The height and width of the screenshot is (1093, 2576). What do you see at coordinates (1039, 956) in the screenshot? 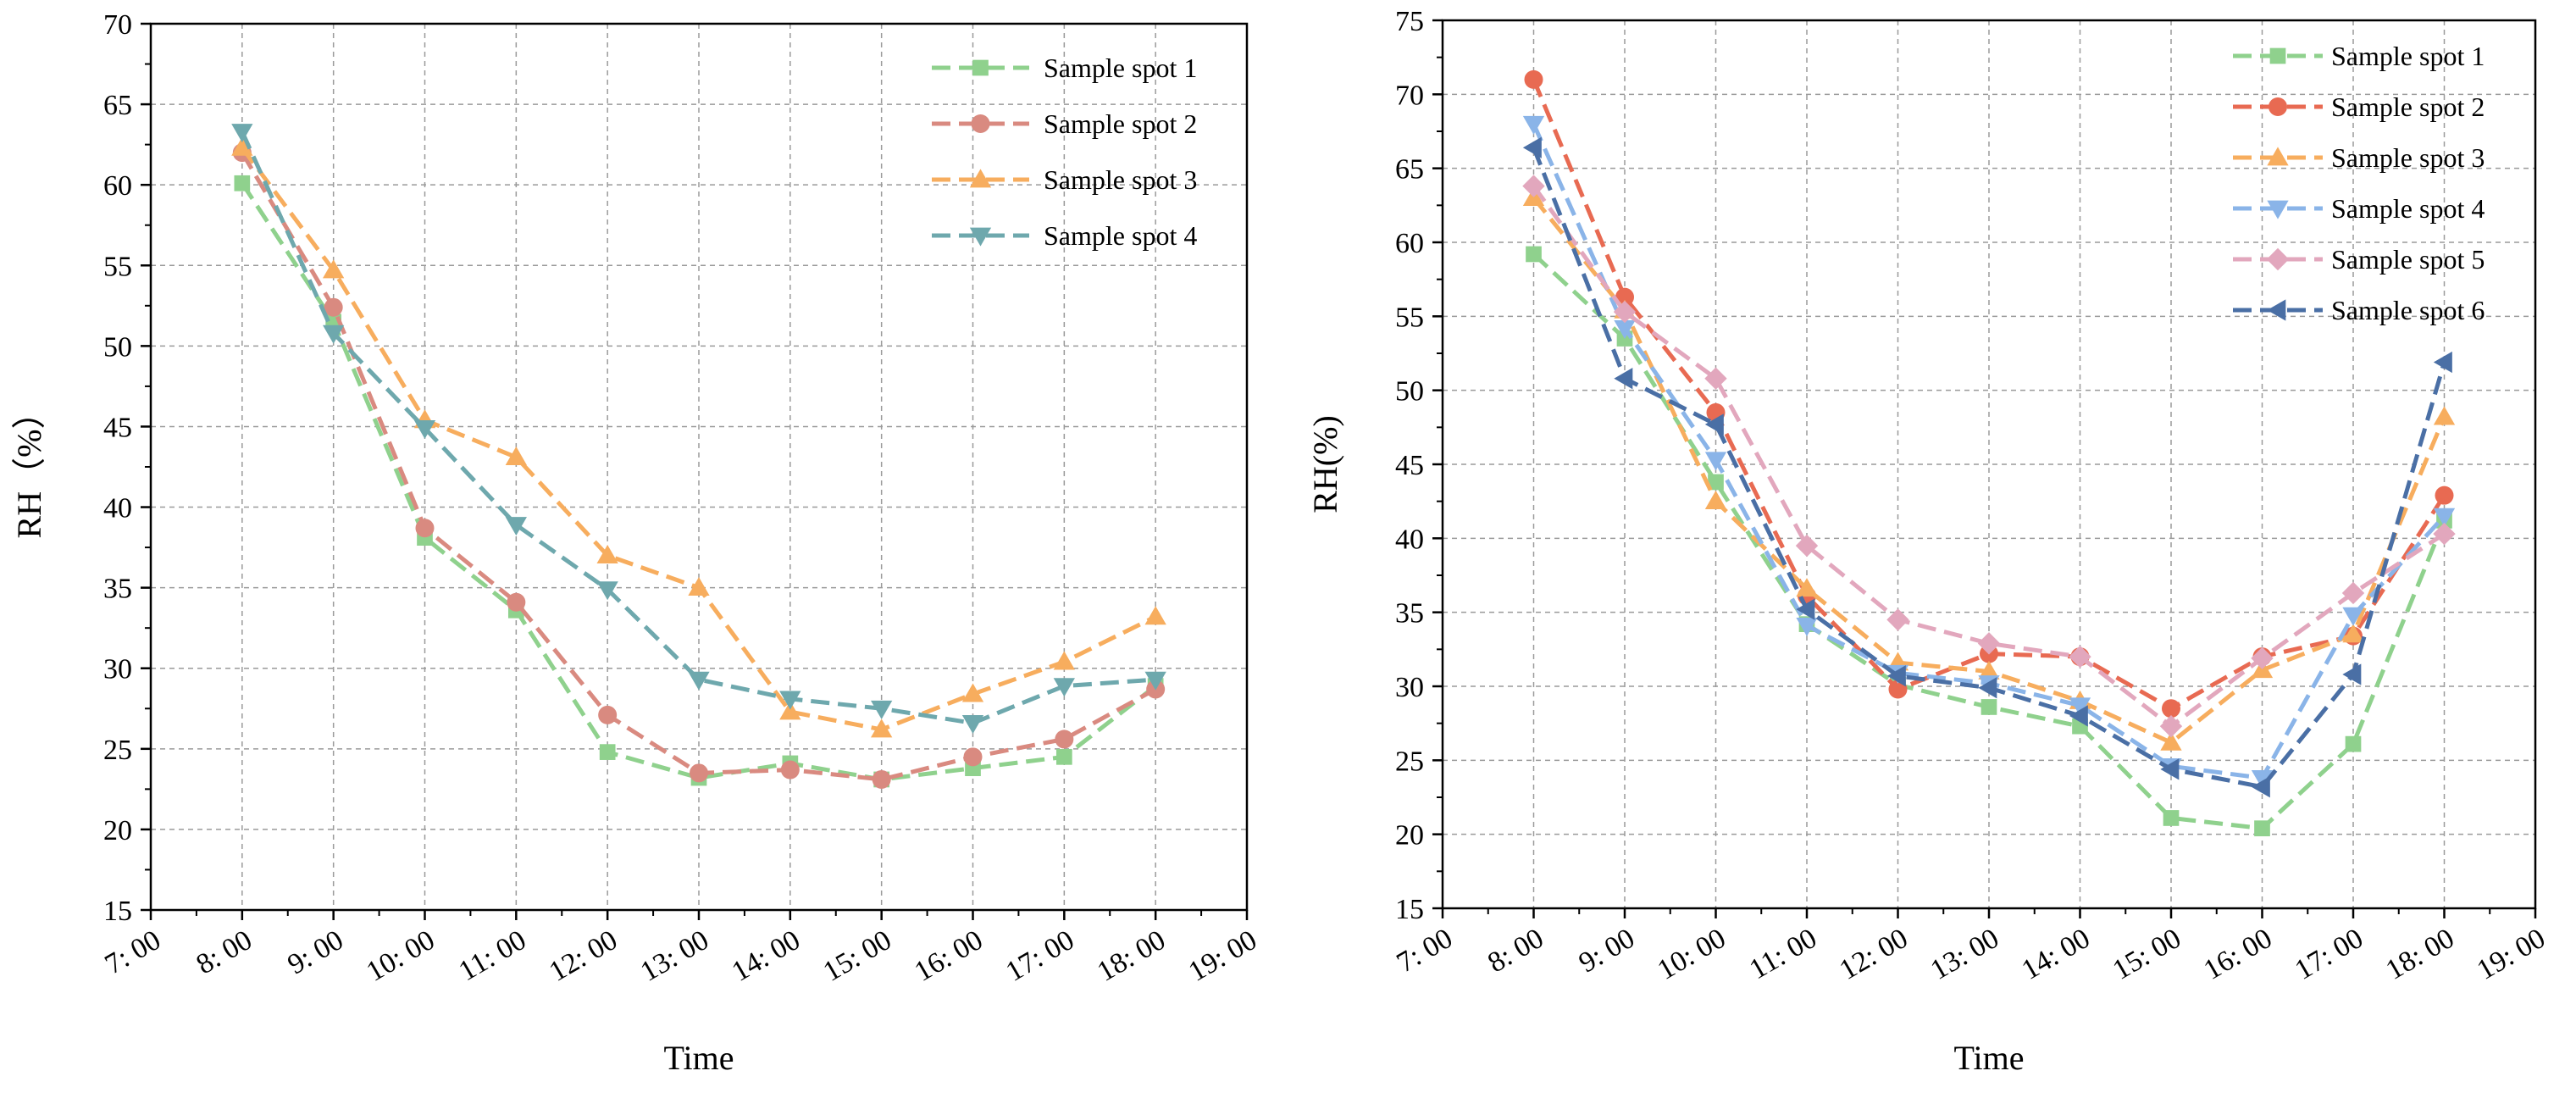
I see `x-tick-label: 17: 00` at bounding box center [1039, 956].